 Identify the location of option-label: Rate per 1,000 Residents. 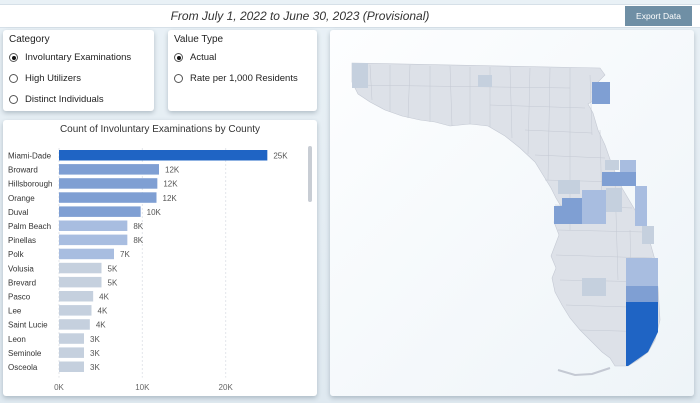
(244, 78).